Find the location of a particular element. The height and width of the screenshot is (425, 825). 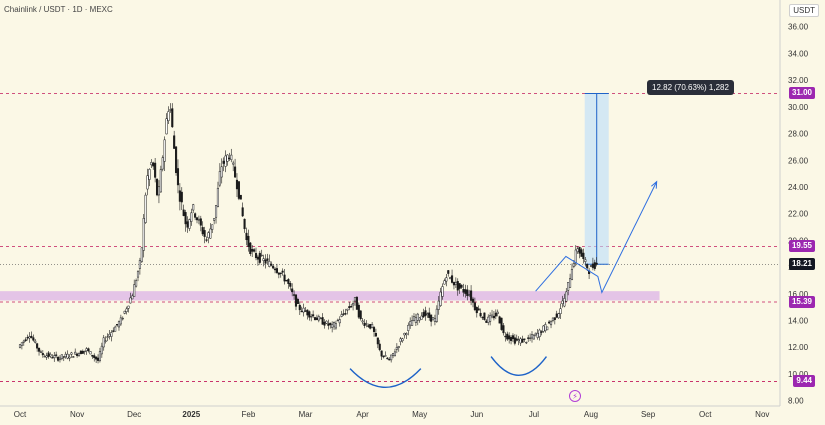

x-tick-label: Jun is located at coordinates (476, 414).